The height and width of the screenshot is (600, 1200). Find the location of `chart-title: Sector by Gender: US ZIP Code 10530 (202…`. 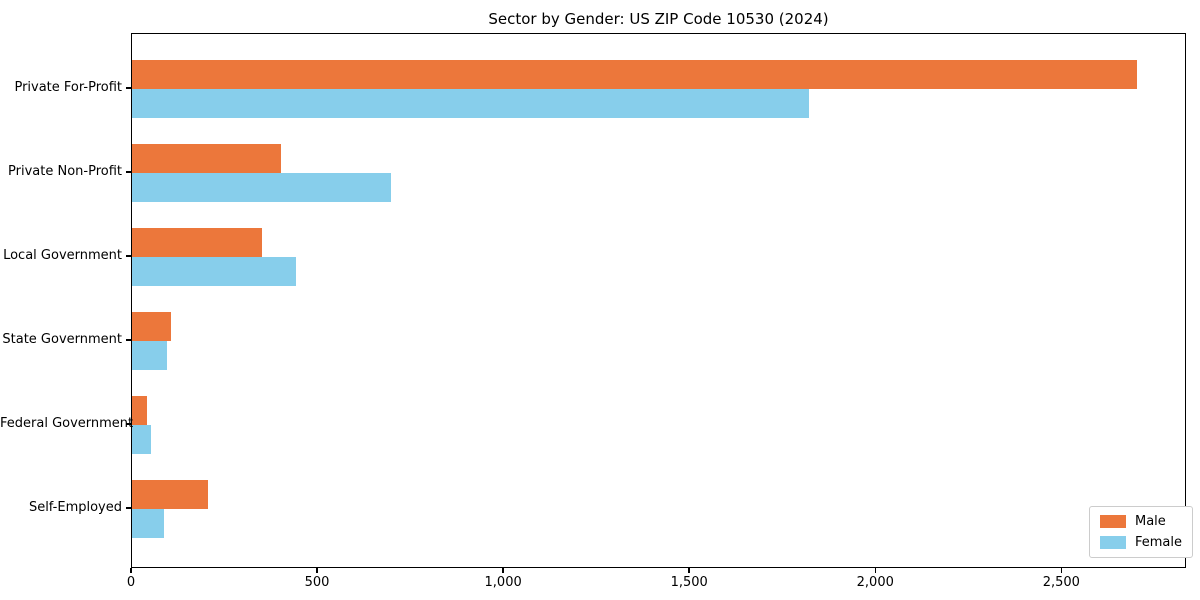

chart-title: Sector by Gender: US ZIP Code 10530 (202… is located at coordinates (658, 19).